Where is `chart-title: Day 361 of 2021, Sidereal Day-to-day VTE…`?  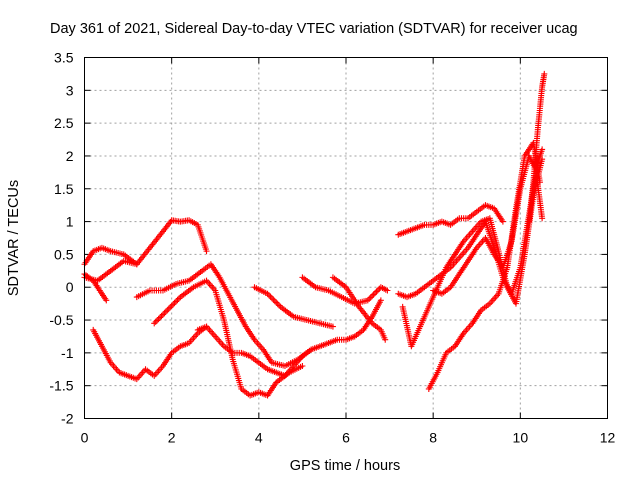 chart-title: Day 361 of 2021, Sidereal Day-to-day VTE… is located at coordinates (314, 29).